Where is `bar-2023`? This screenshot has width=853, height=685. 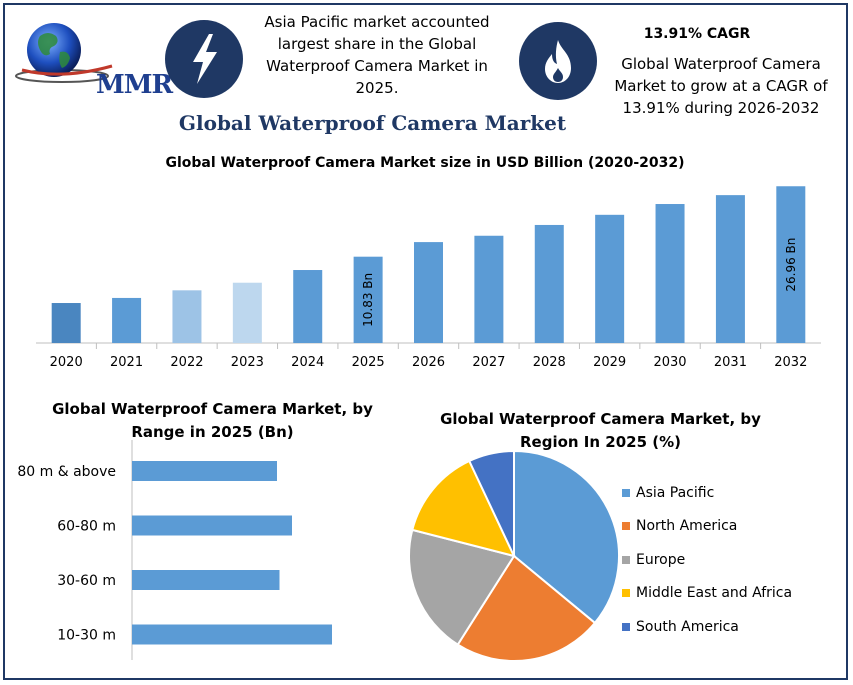 bar-2023 is located at coordinates (247, 312).